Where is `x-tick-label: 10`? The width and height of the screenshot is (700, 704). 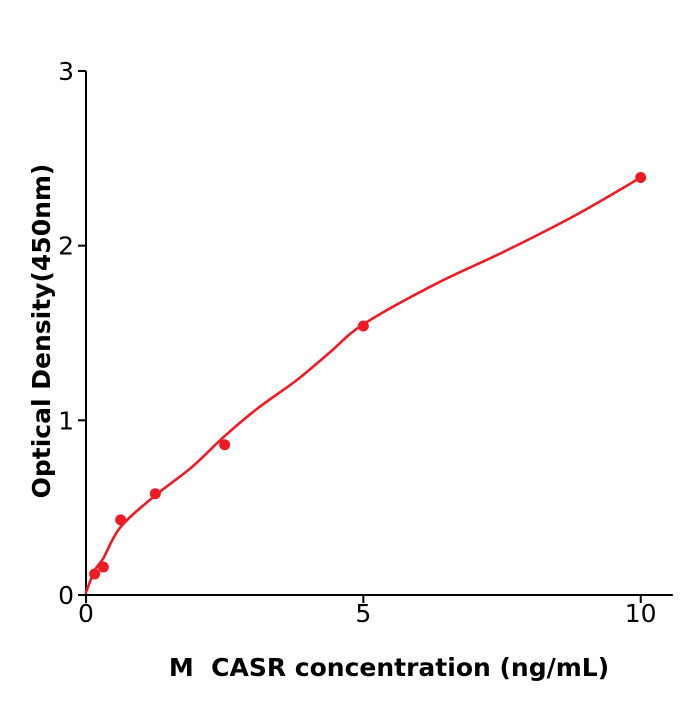 x-tick-label: 10 is located at coordinates (641, 613).